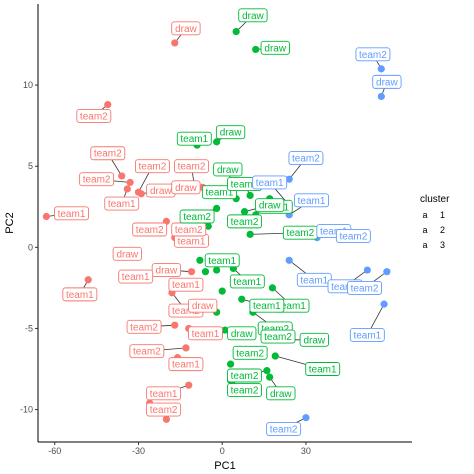 The height and width of the screenshot is (474, 474). Describe the element at coordinates (442, 245) in the screenshot. I see `legend-label: 3` at that location.